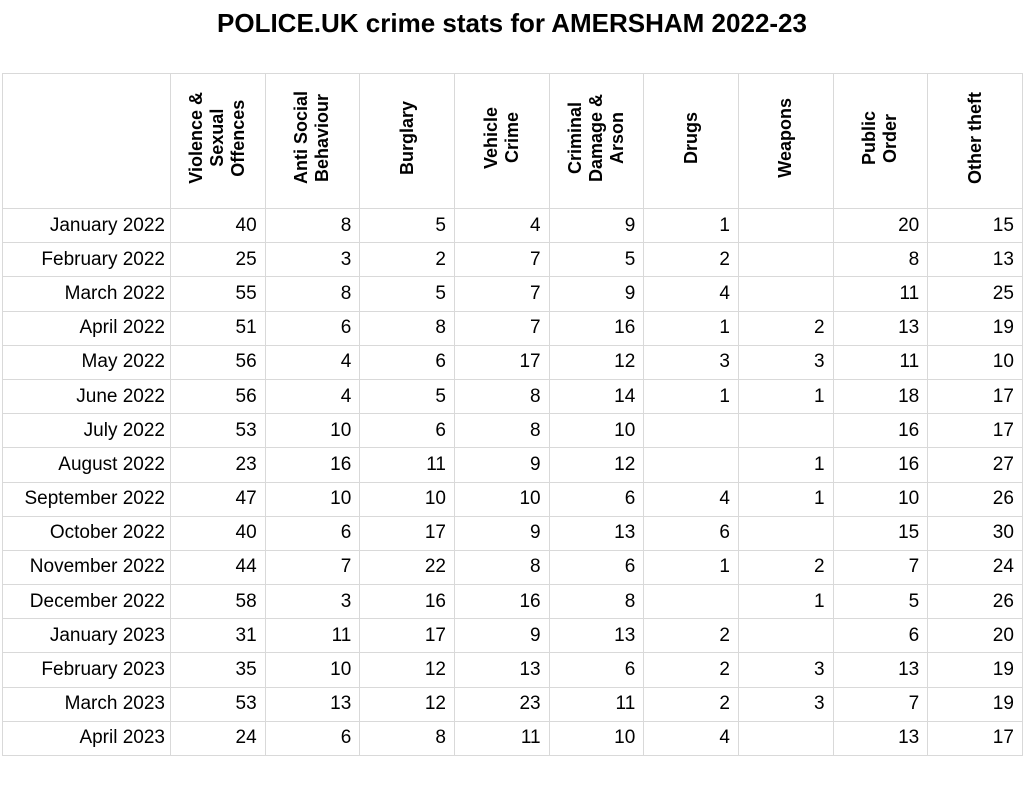  Describe the element at coordinates (785, 362) in the screenshot. I see `cell: 3` at that location.